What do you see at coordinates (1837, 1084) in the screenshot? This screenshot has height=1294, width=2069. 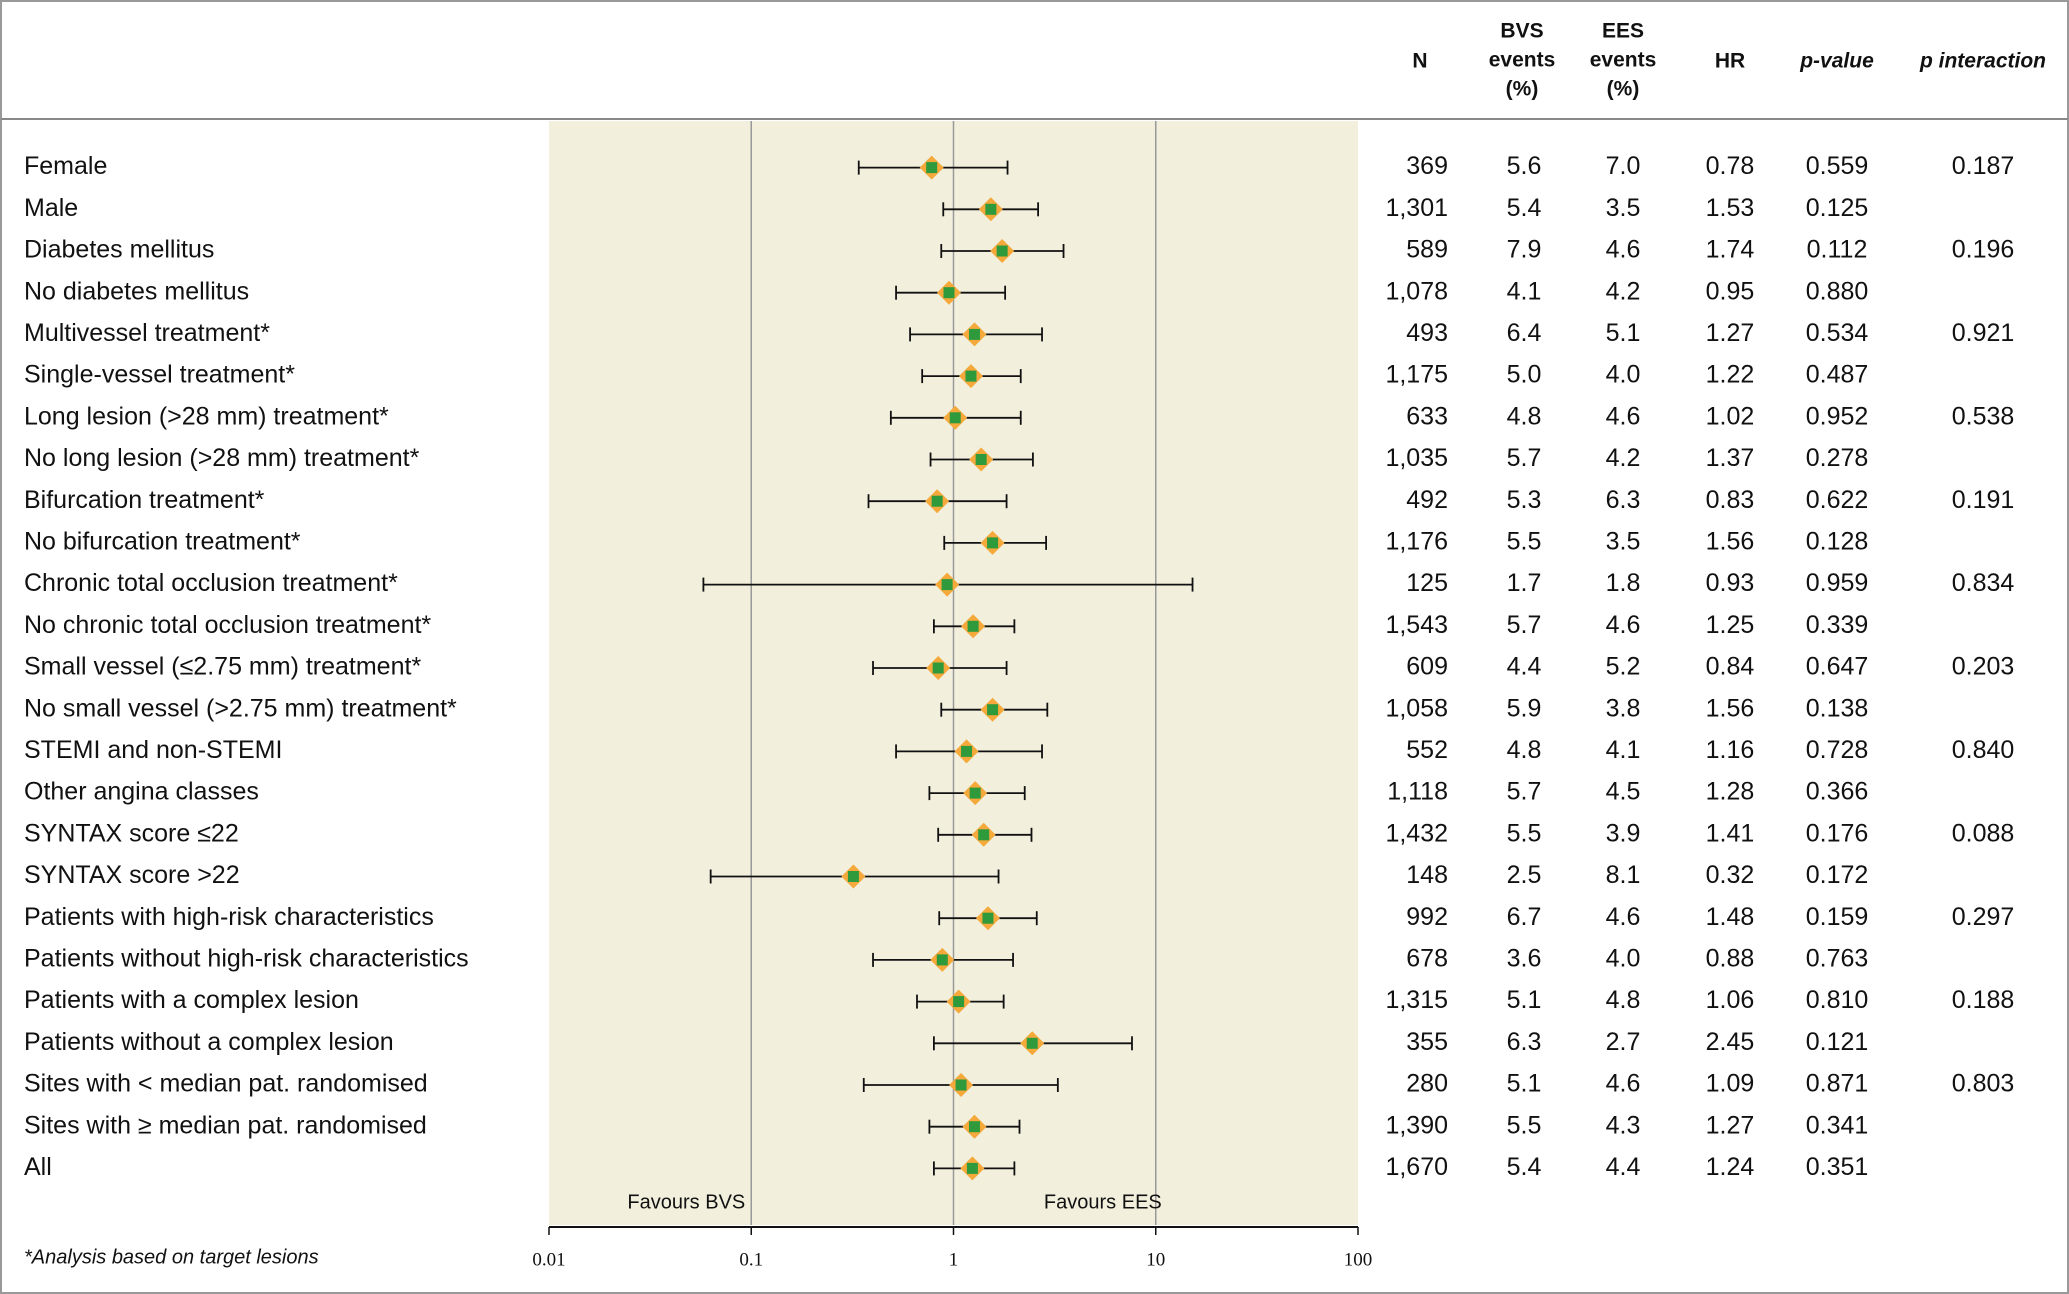 I see `table-cell: 0.871` at bounding box center [1837, 1084].